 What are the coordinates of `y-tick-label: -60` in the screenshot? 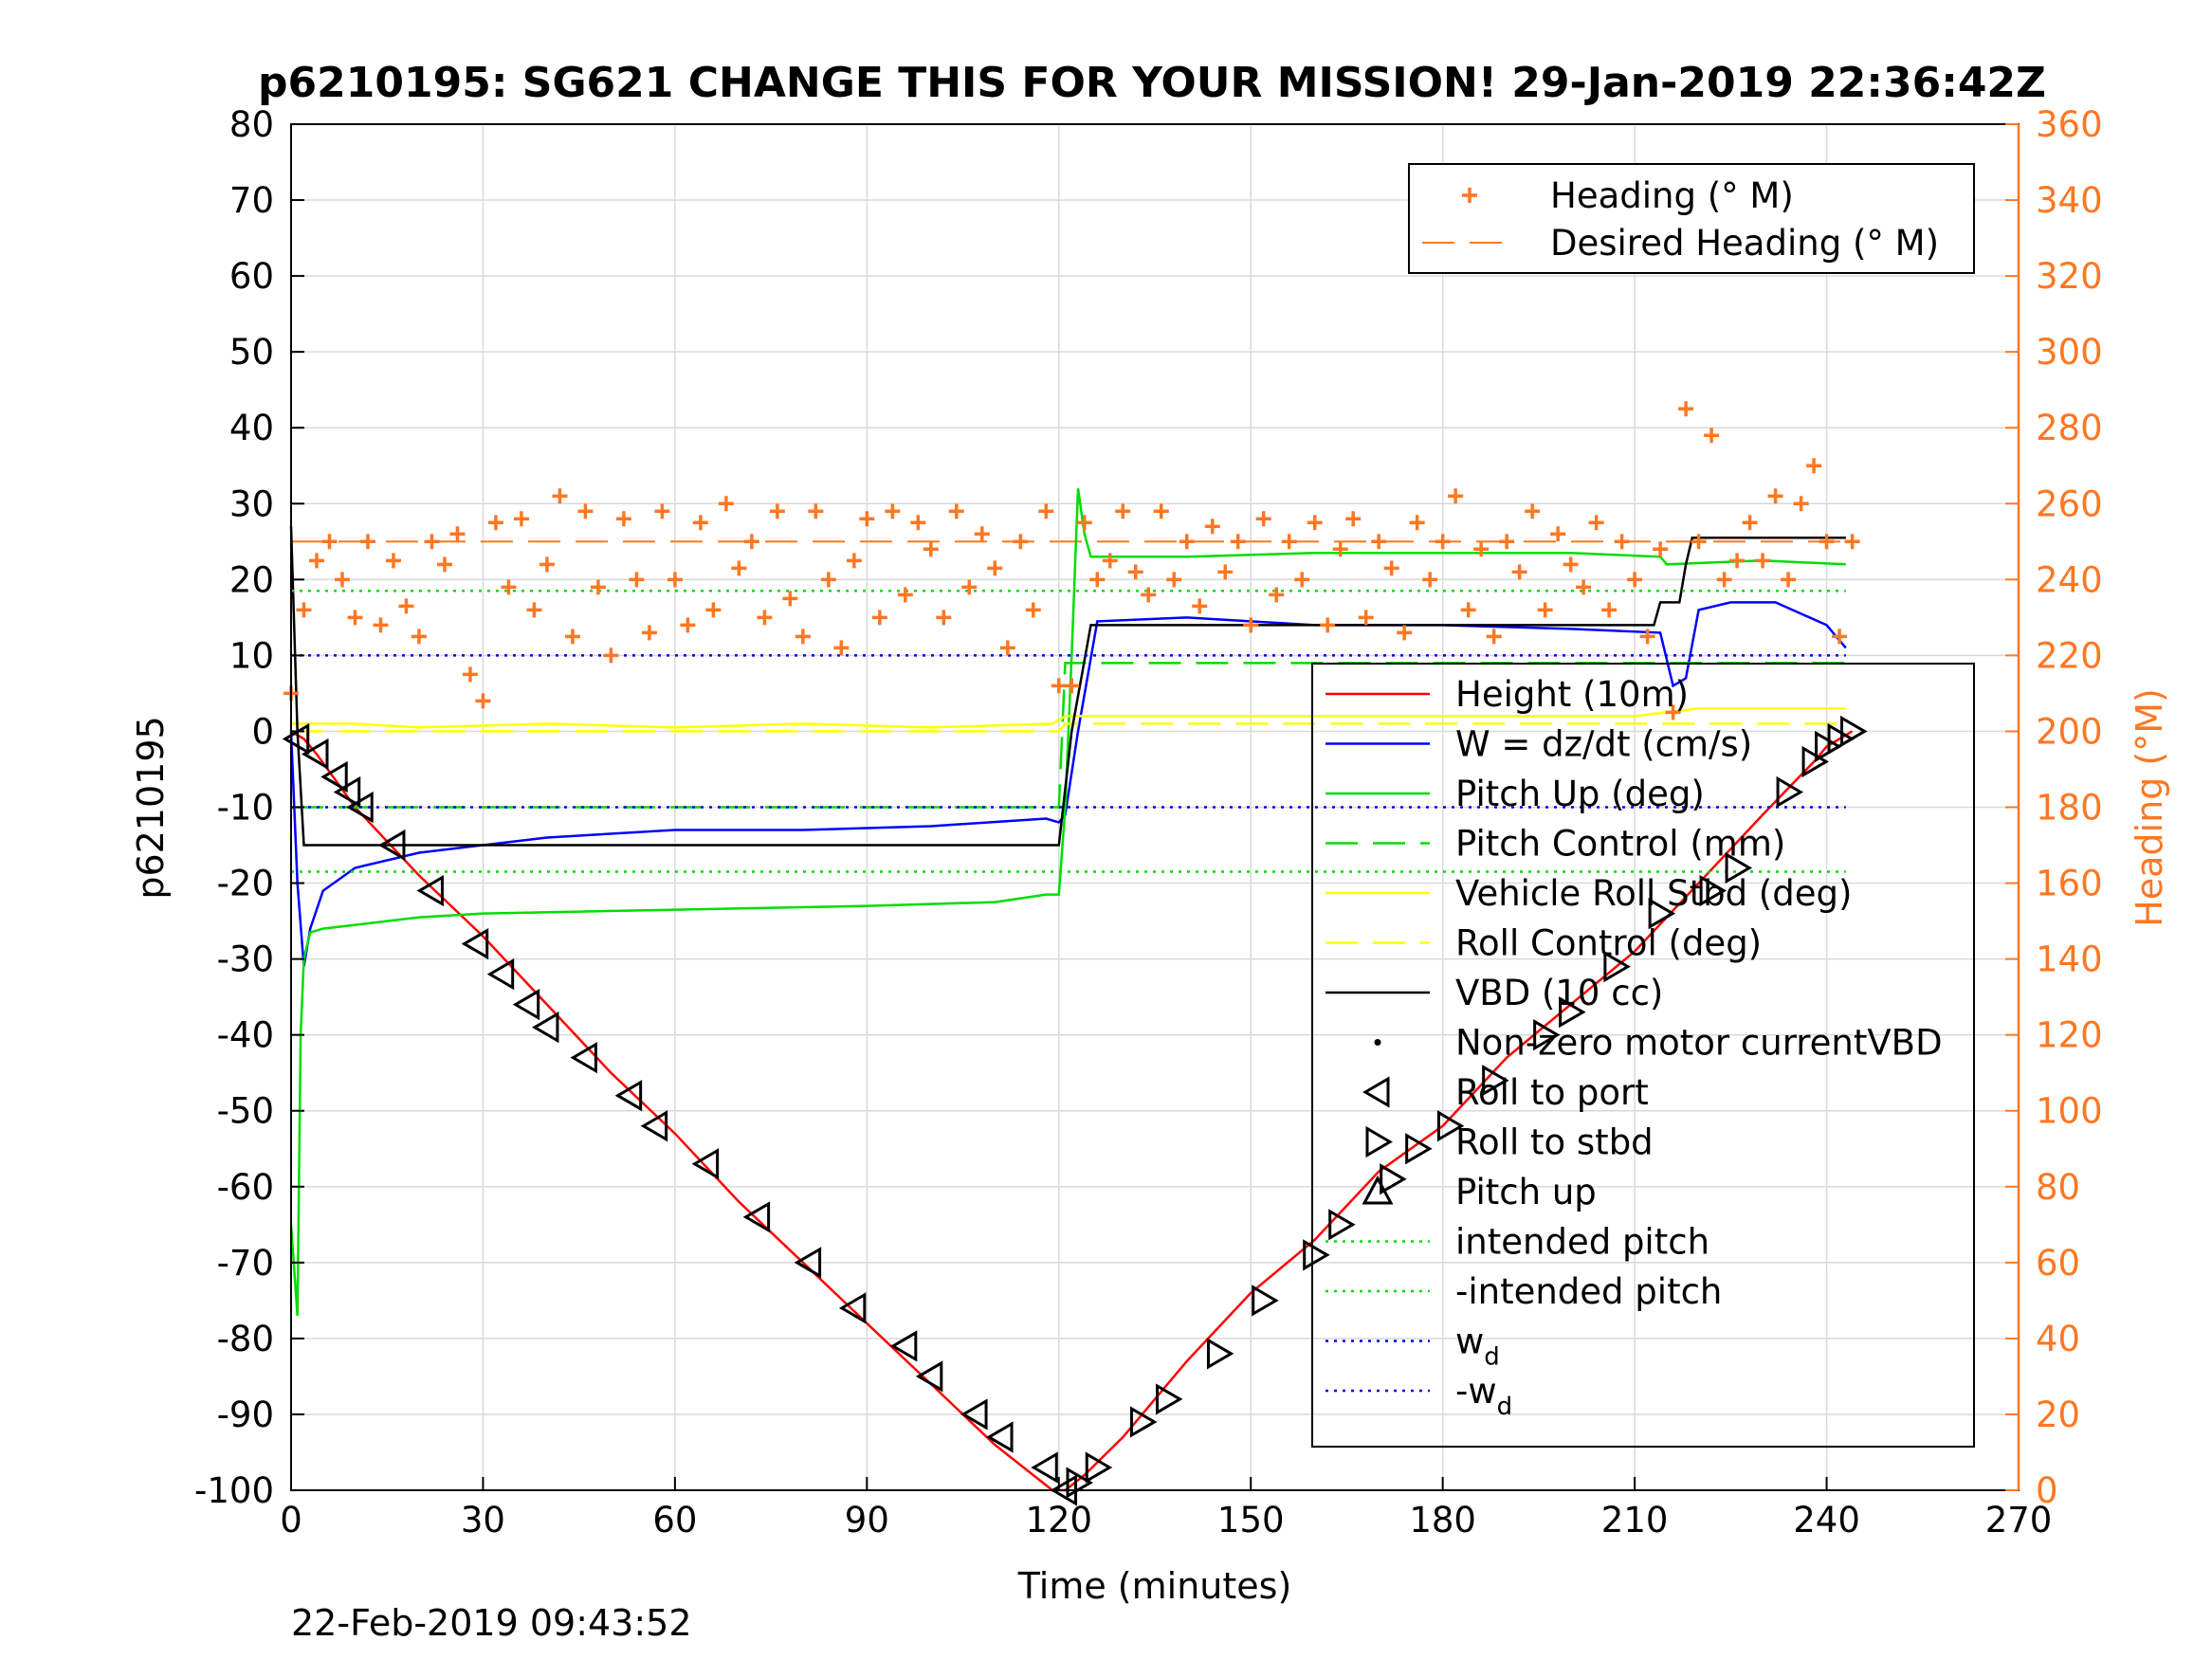 It's located at (245, 1187).